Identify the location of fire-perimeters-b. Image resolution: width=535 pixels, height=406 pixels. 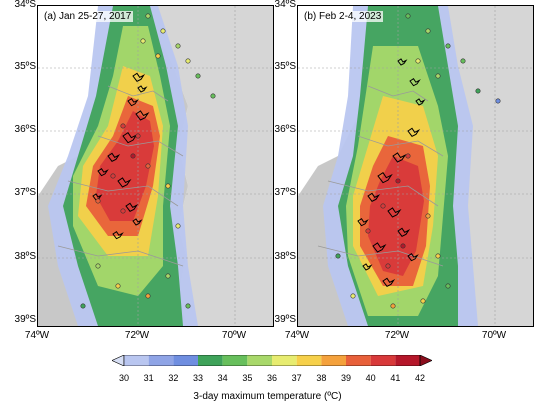
(391, 172).